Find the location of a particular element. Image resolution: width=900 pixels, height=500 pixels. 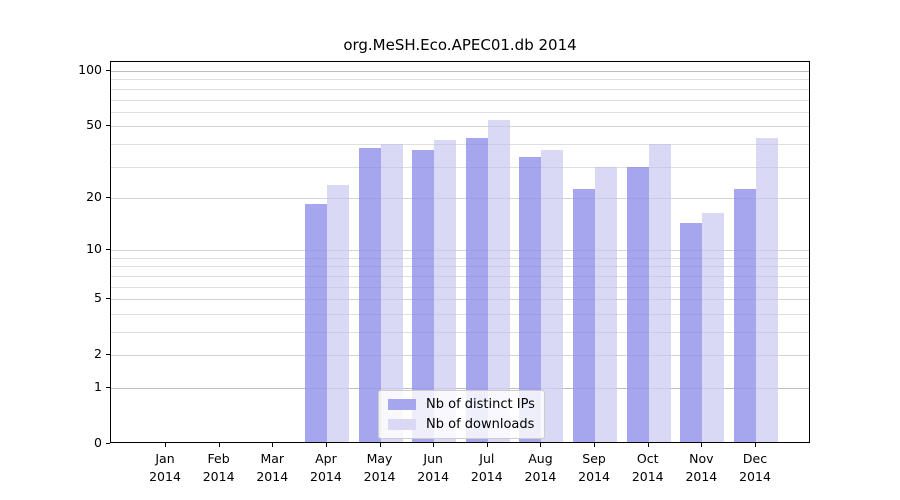

bar-distinct-ips-jul is located at coordinates (476, 290).